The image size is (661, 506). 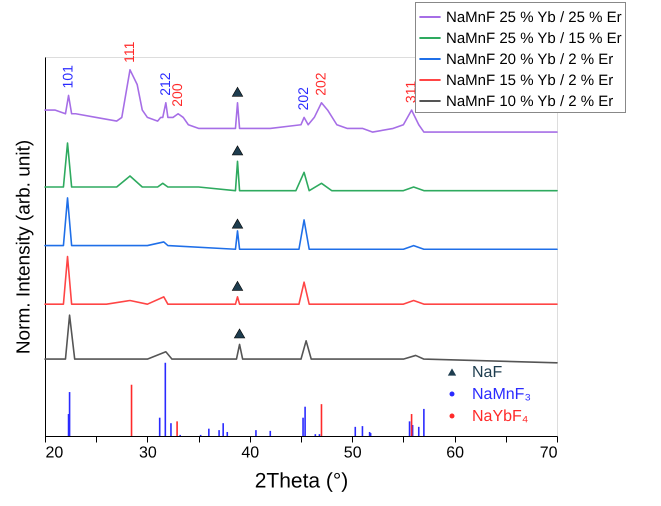 I want to click on legend-label: NaMnF₃, so click(x=501, y=394).